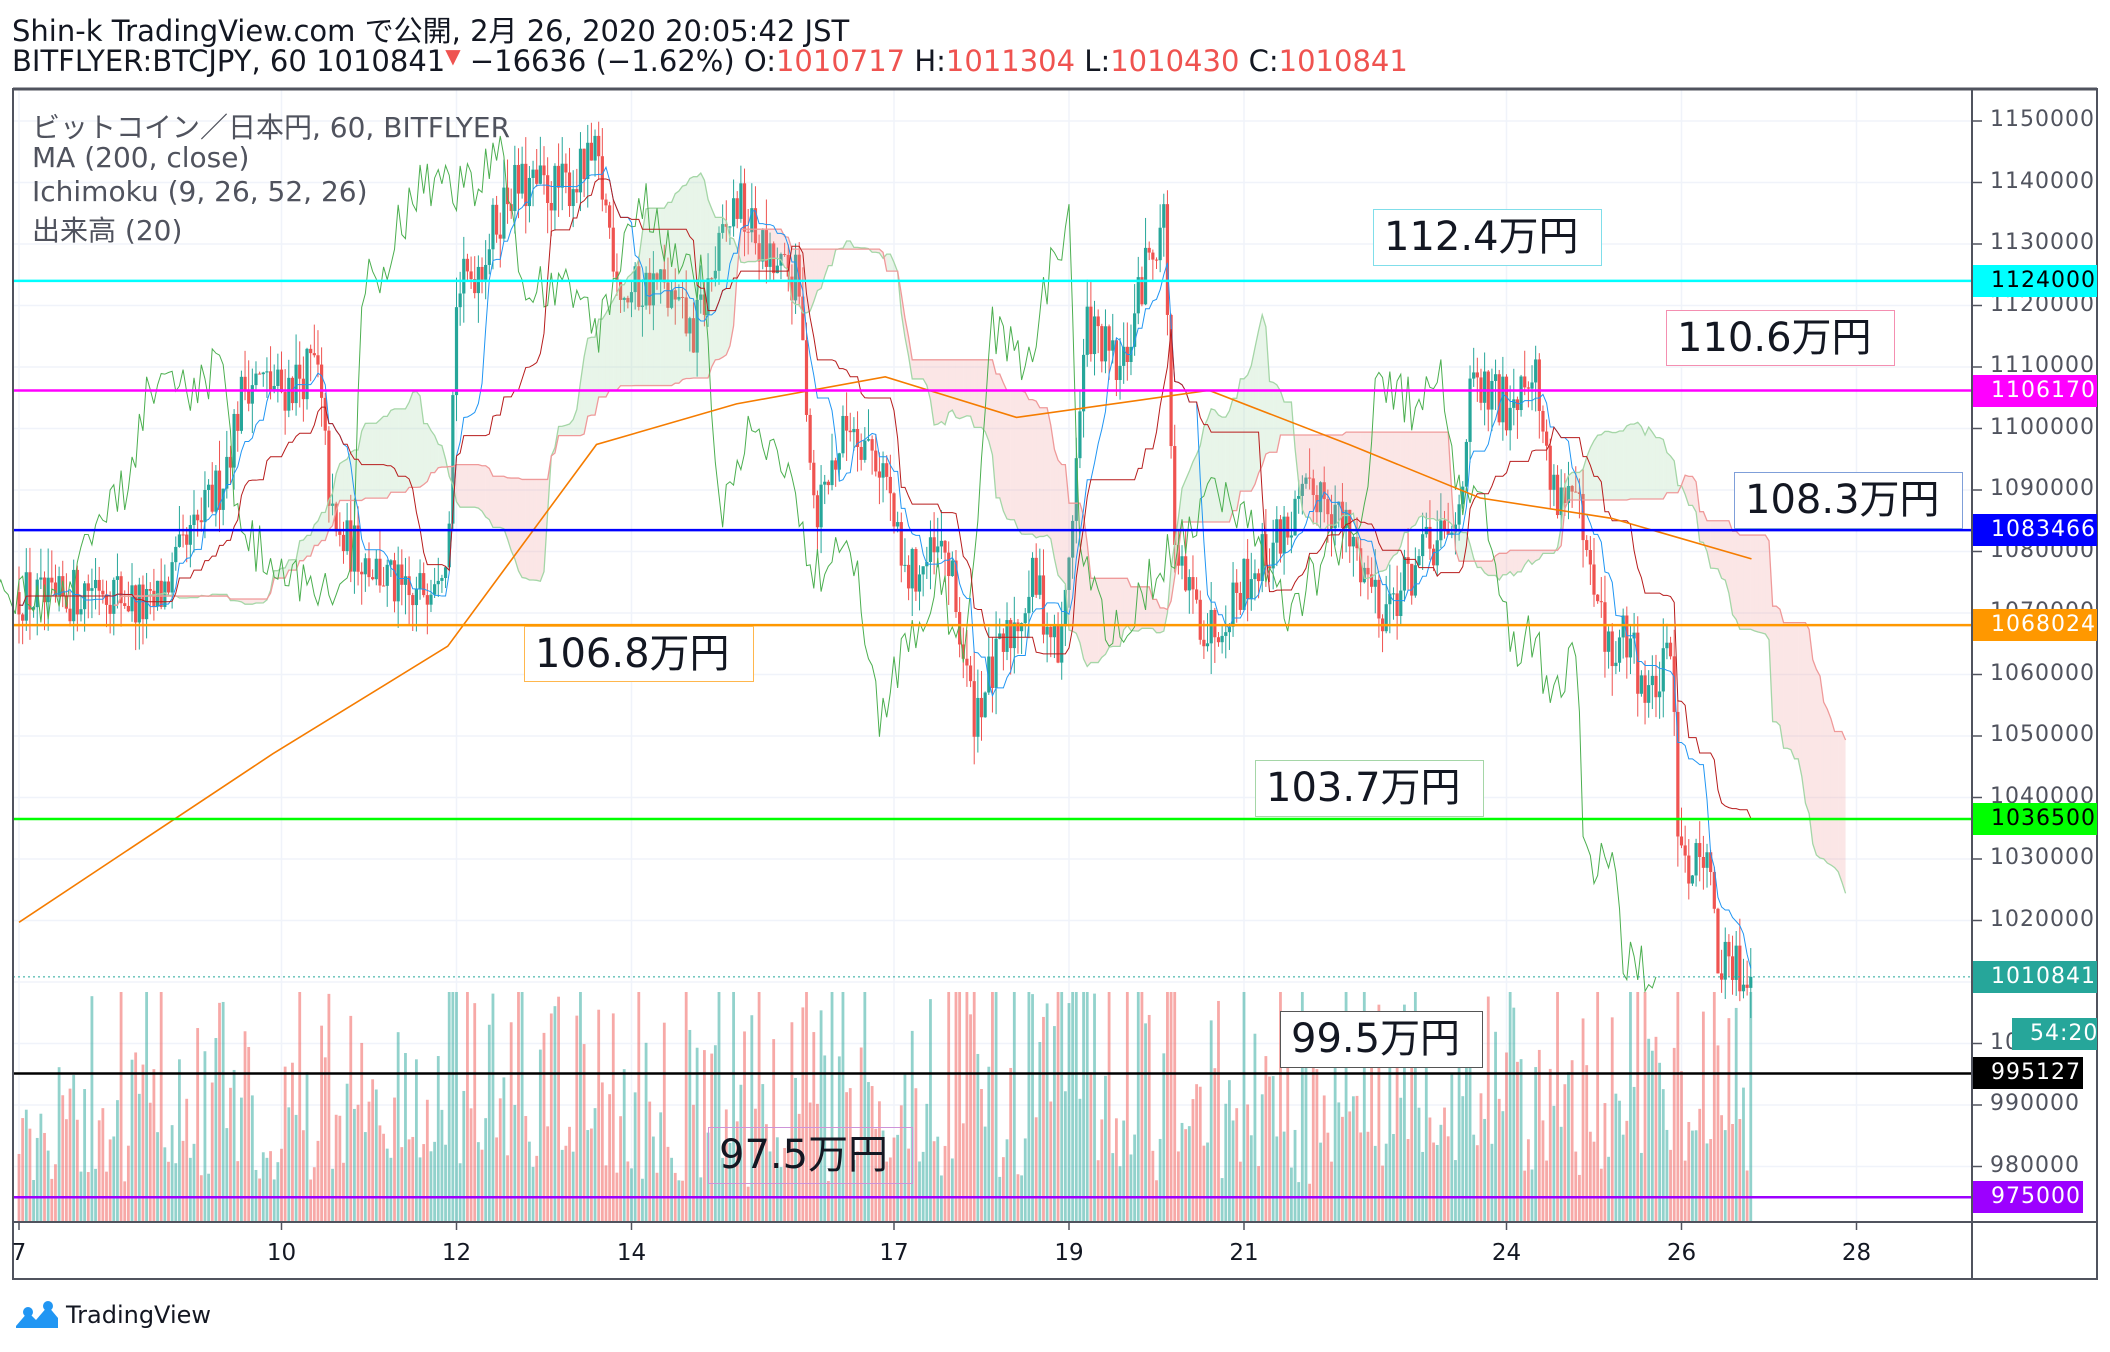 This screenshot has height=1352, width=2110. Describe the element at coordinates (1381, 1039) in the screenshot. I see `level-label-995127: 99.5万円` at that location.